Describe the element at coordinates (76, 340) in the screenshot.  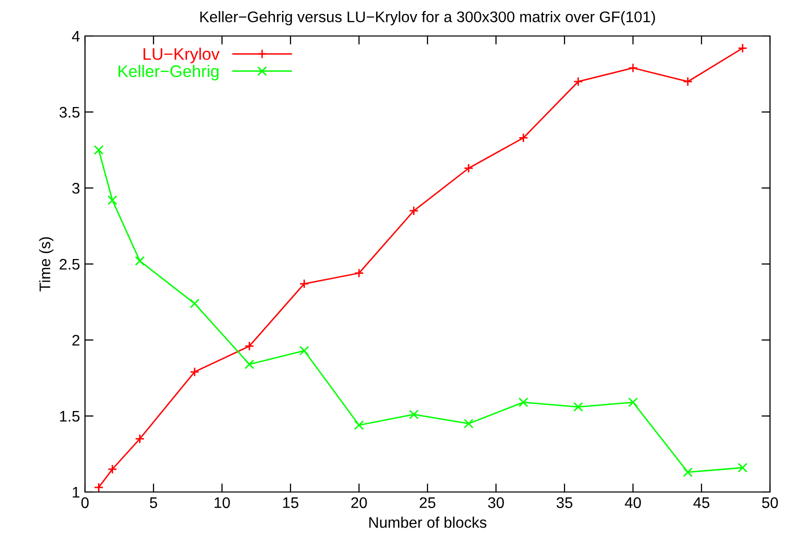
I see `y-tick-label: 2` at that location.